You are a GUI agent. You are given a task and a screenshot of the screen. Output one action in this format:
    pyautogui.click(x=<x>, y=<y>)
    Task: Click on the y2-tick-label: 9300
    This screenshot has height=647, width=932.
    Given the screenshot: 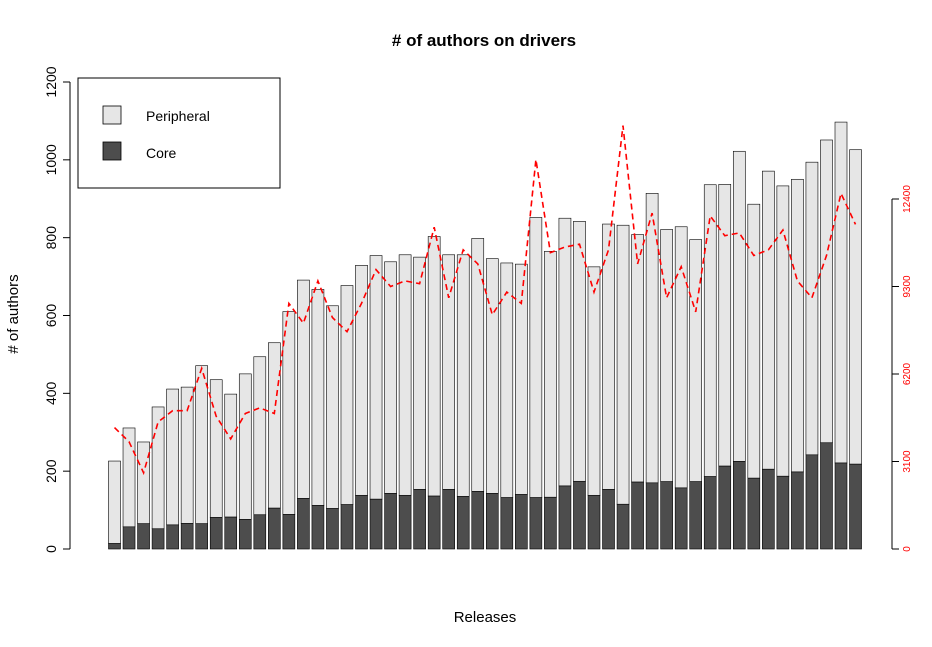 What is the action you would take?
    pyautogui.click(x=907, y=286)
    